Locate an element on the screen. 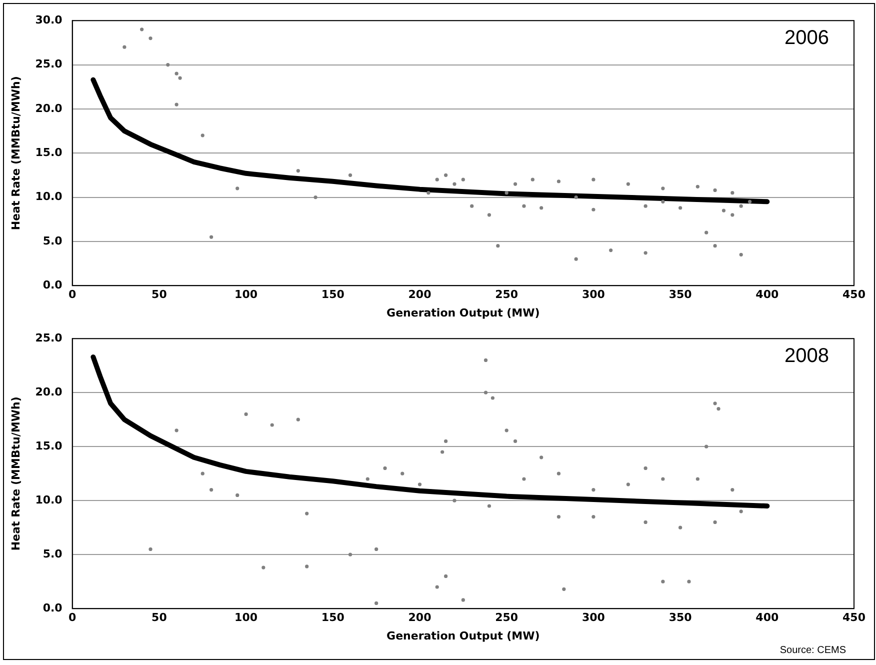 This screenshot has height=665, width=876. x-axis-title: Generation Output (MW) is located at coordinates (463, 635).